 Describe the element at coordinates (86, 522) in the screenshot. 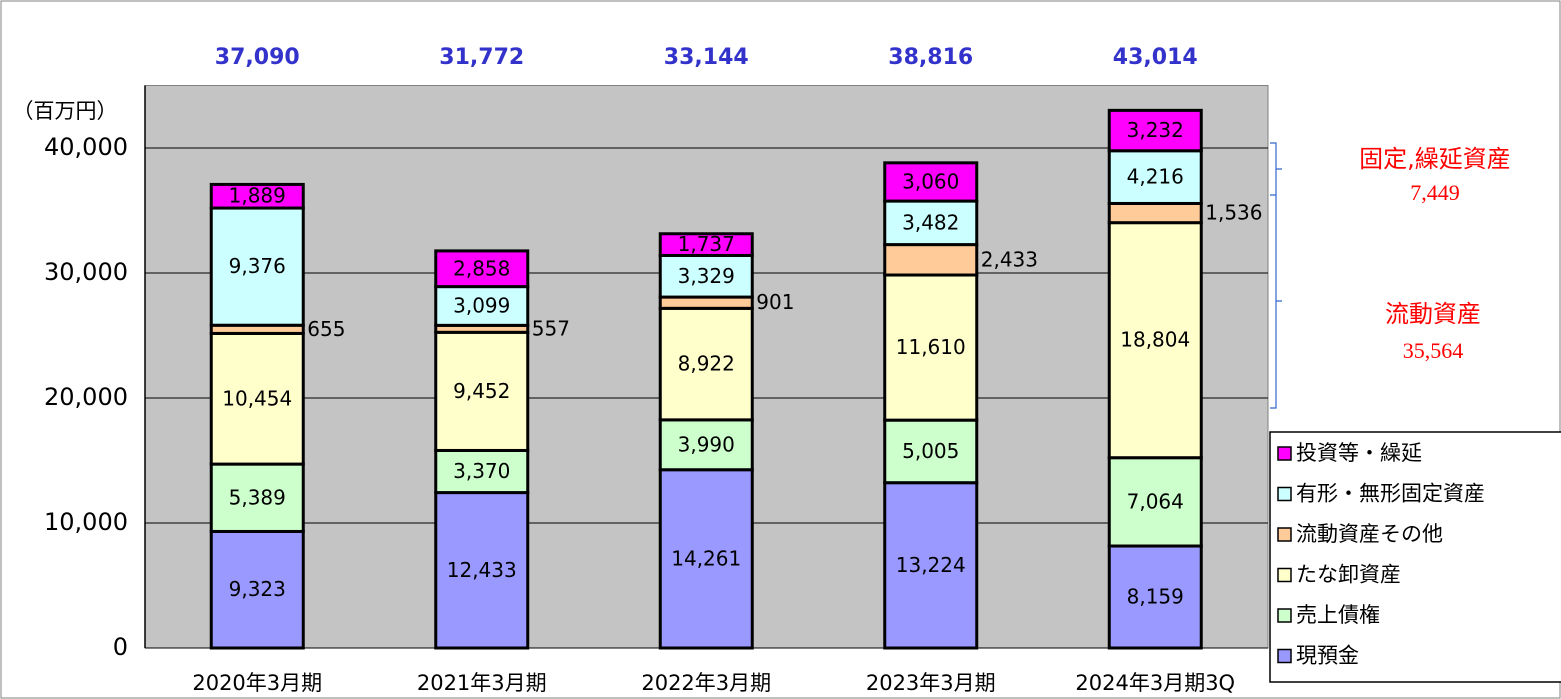

I see `y-tick-label: 10,000` at that location.